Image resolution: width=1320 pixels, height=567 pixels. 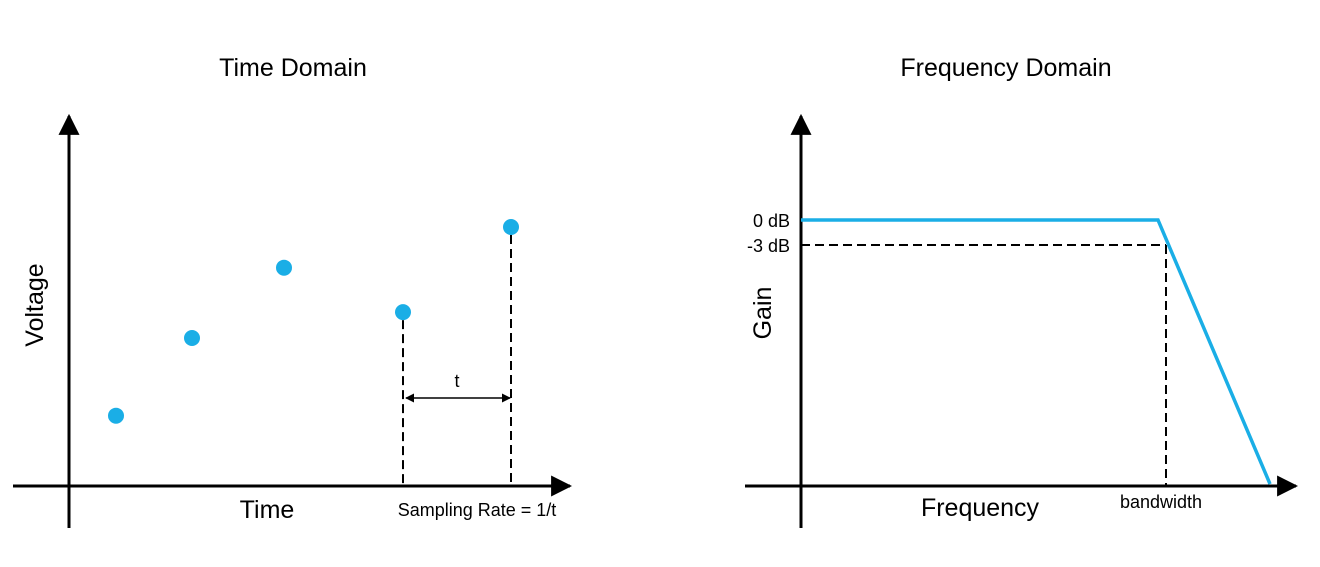 I want to click on sampling-rate-label: Sampling Rate = 1/t, so click(x=477, y=510).